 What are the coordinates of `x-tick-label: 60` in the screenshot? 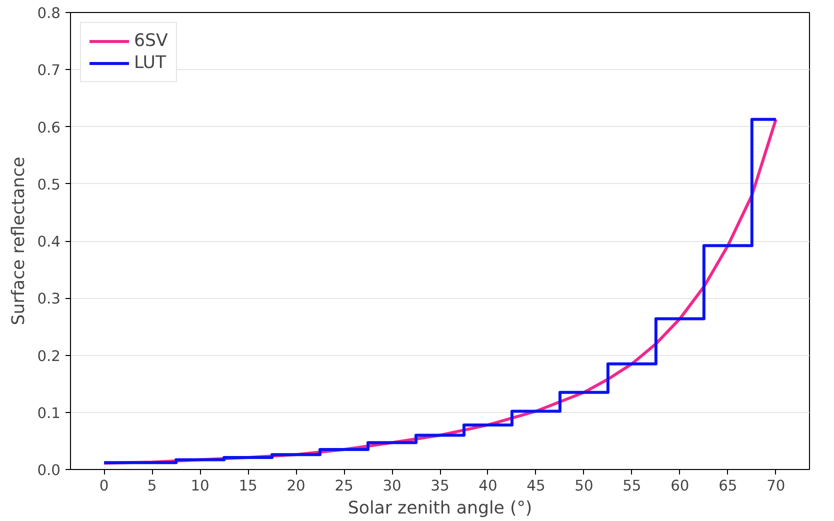 It's located at (680, 486).